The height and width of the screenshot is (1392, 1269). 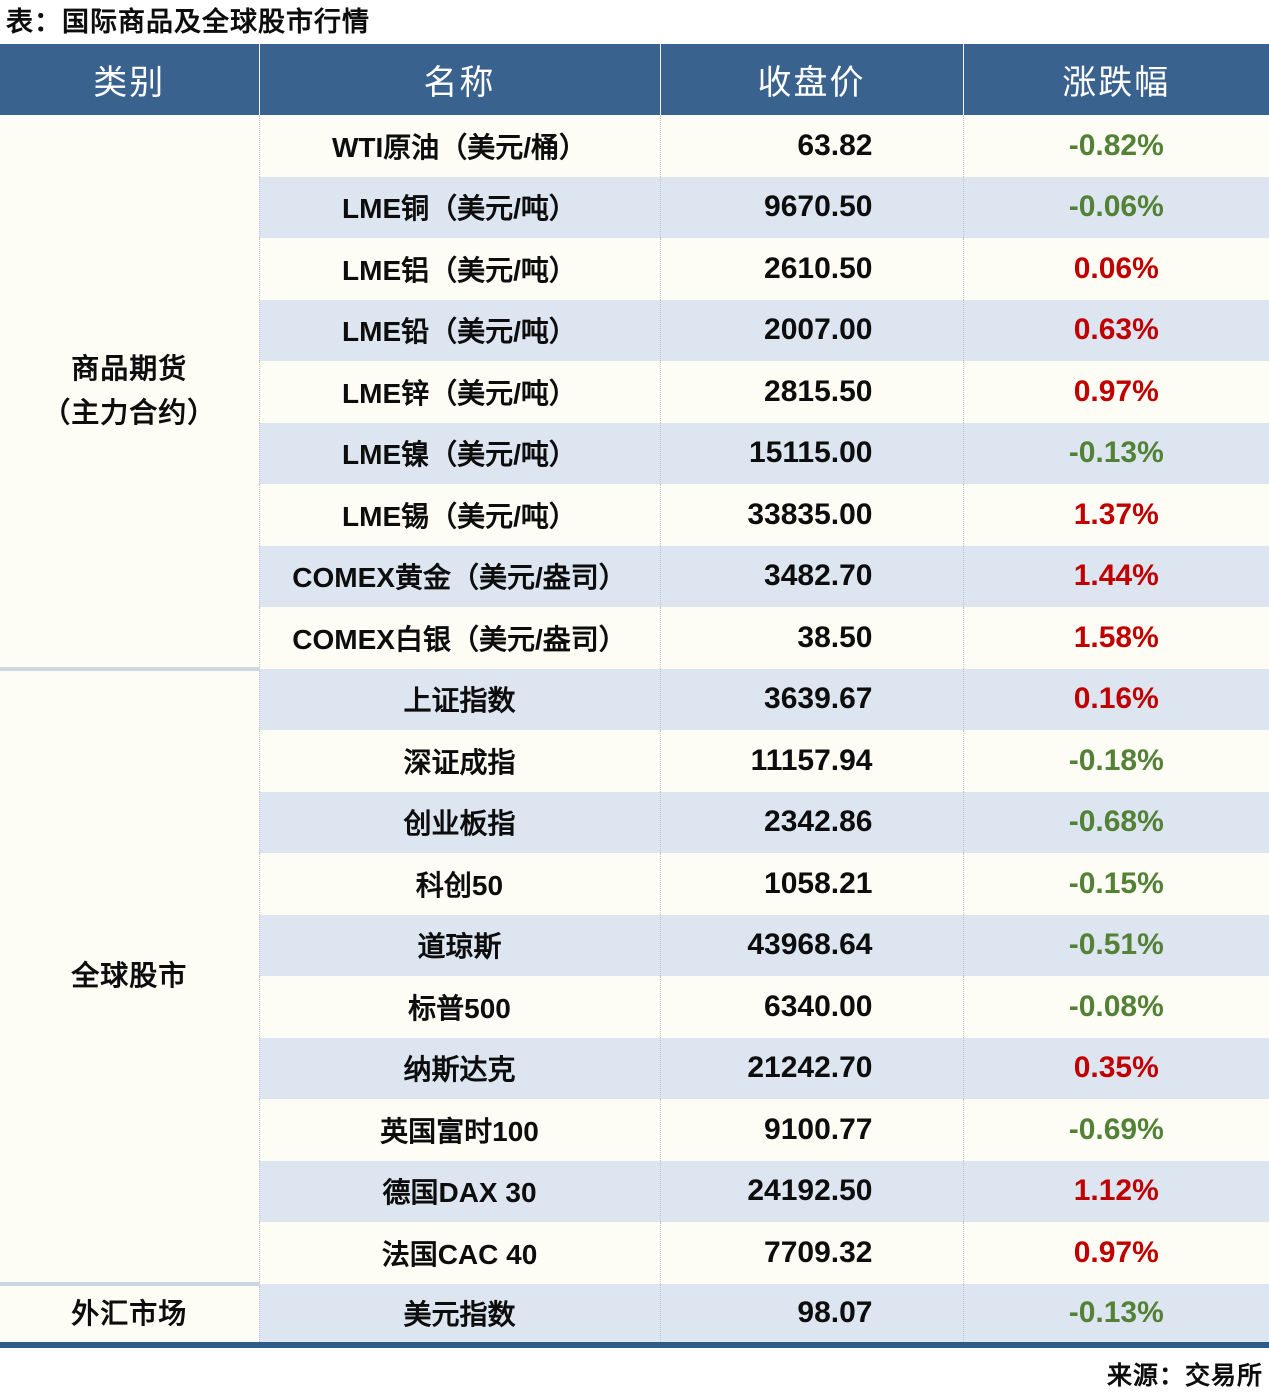 I want to click on table-row: 深证成指 11157.94 -0.18%, so click(x=634, y=761).